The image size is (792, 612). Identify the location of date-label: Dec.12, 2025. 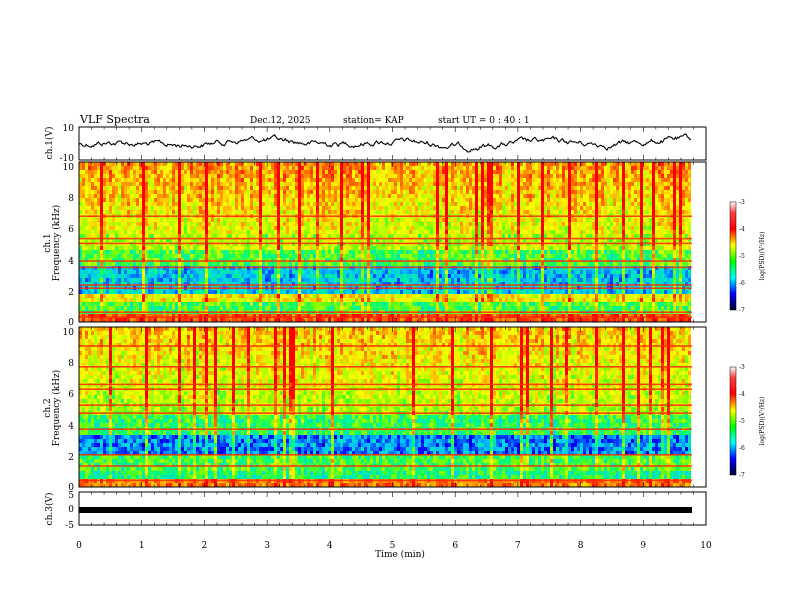
(280, 121).